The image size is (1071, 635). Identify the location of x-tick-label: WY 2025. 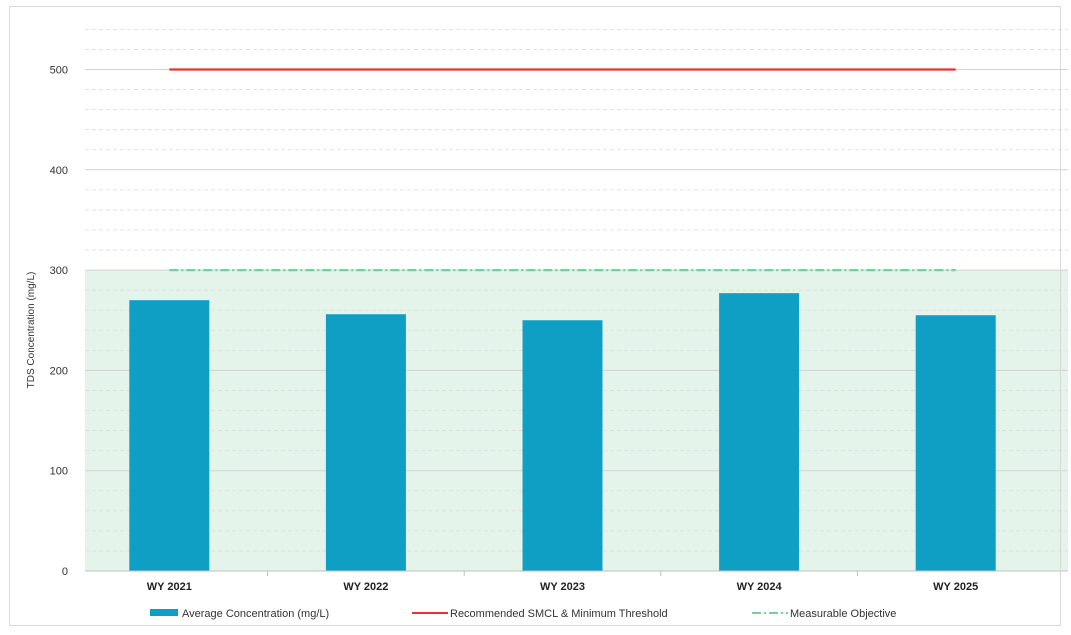
(955, 587).